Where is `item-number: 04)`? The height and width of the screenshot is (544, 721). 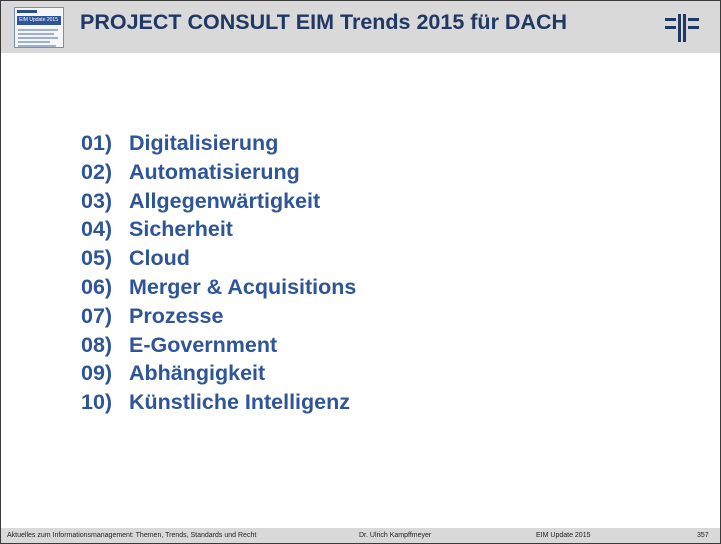 item-number: 04) is located at coordinates (97, 229).